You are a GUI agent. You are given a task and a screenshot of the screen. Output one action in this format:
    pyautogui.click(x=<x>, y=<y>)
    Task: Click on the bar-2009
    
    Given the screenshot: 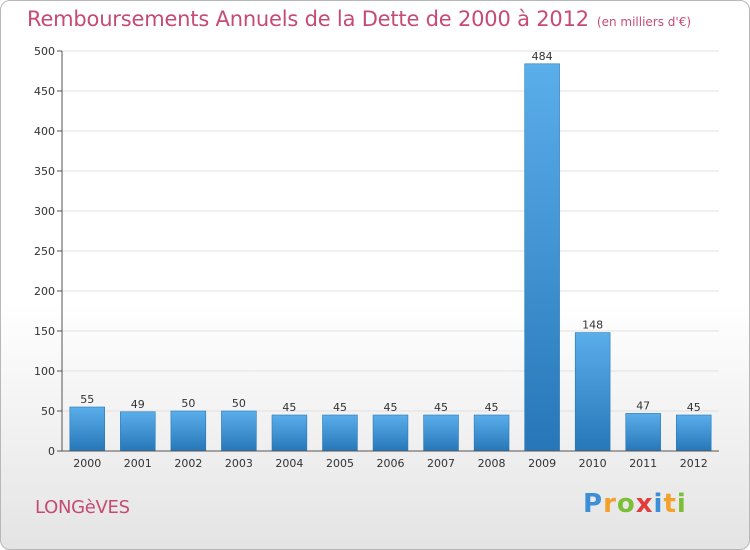 What is the action you would take?
    pyautogui.click(x=542, y=257)
    